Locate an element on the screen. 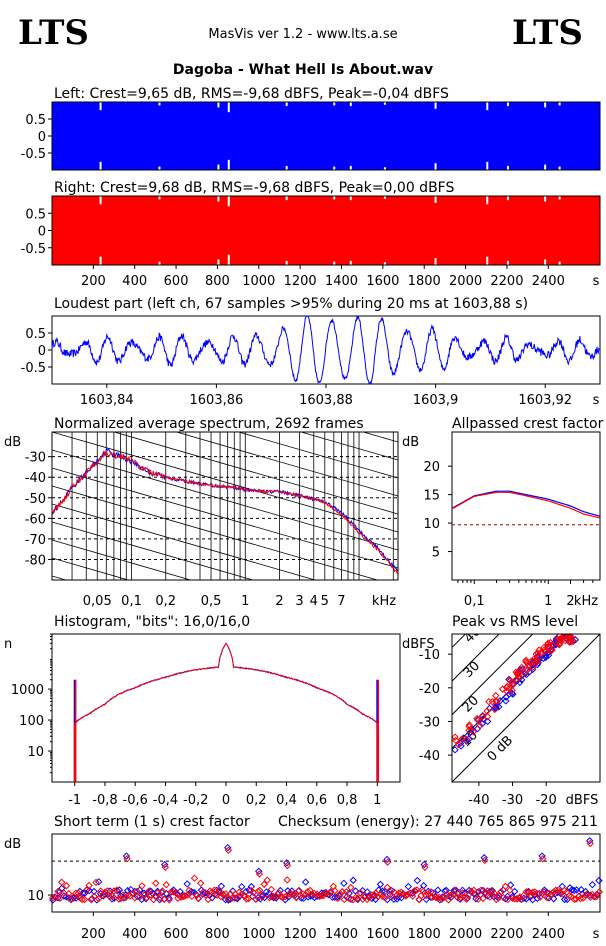  y-tick-label: 15 is located at coordinates (431, 496).